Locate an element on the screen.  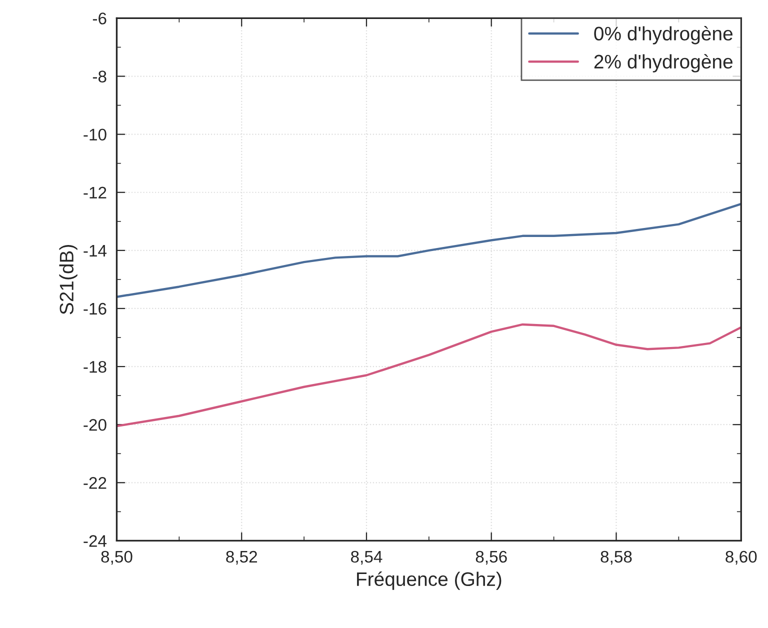
y-tick-label: -6 is located at coordinates (99, 18).